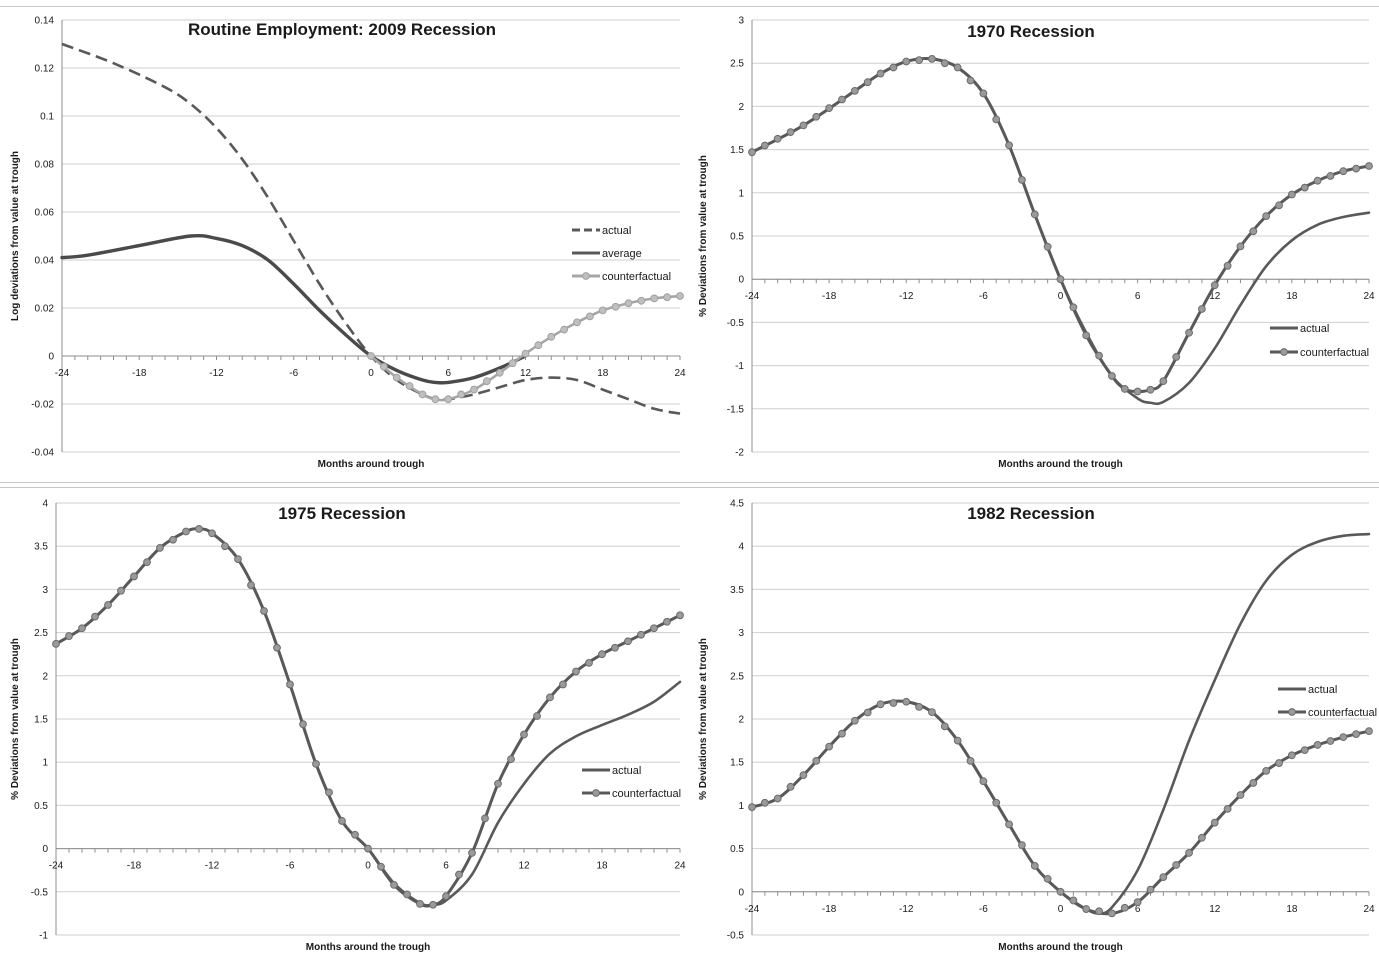  I want to click on x-axis-label: Months around the trough, so click(368, 947).